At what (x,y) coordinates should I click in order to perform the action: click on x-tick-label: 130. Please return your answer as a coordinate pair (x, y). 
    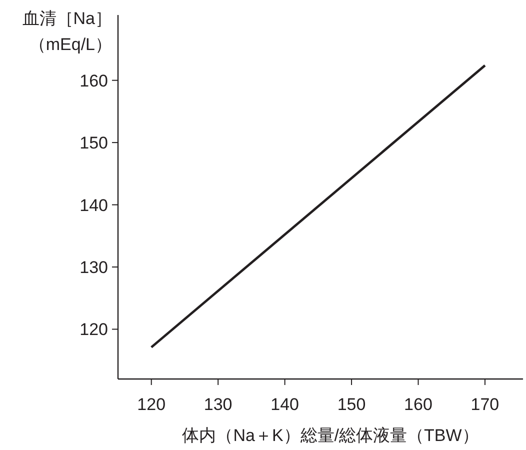
    Looking at the image, I should click on (218, 404).